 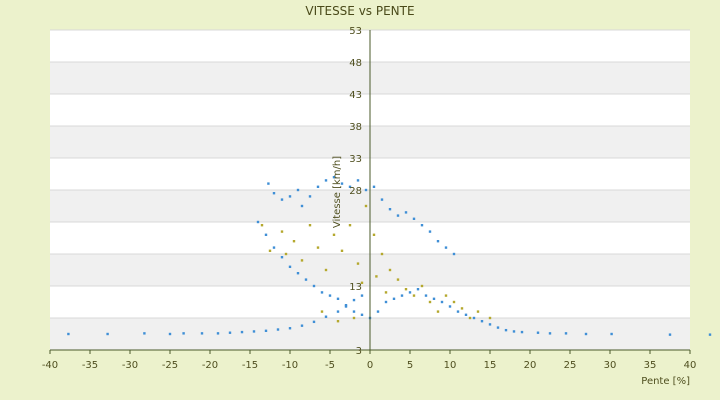 I want to click on x-tick-labels: -40 -35 -30 -25 -20 -15 -10 -5 0 5 10 15 20 25 30 35 40, so click(x=369, y=360).